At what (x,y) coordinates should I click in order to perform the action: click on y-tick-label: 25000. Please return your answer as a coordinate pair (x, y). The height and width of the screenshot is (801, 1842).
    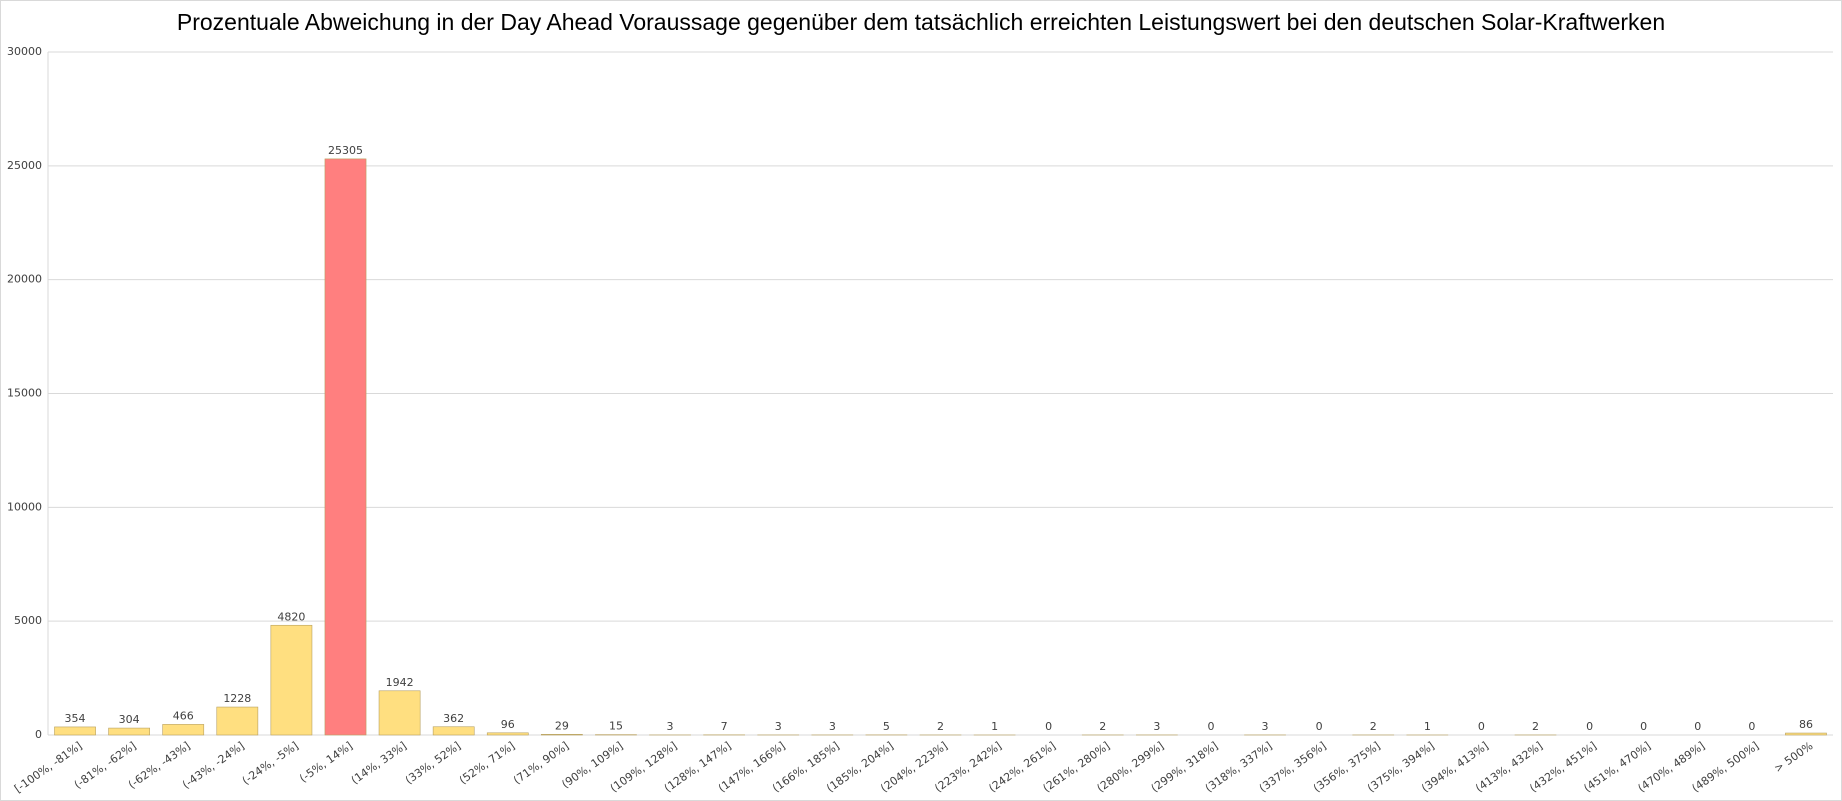
    Looking at the image, I should click on (24, 165).